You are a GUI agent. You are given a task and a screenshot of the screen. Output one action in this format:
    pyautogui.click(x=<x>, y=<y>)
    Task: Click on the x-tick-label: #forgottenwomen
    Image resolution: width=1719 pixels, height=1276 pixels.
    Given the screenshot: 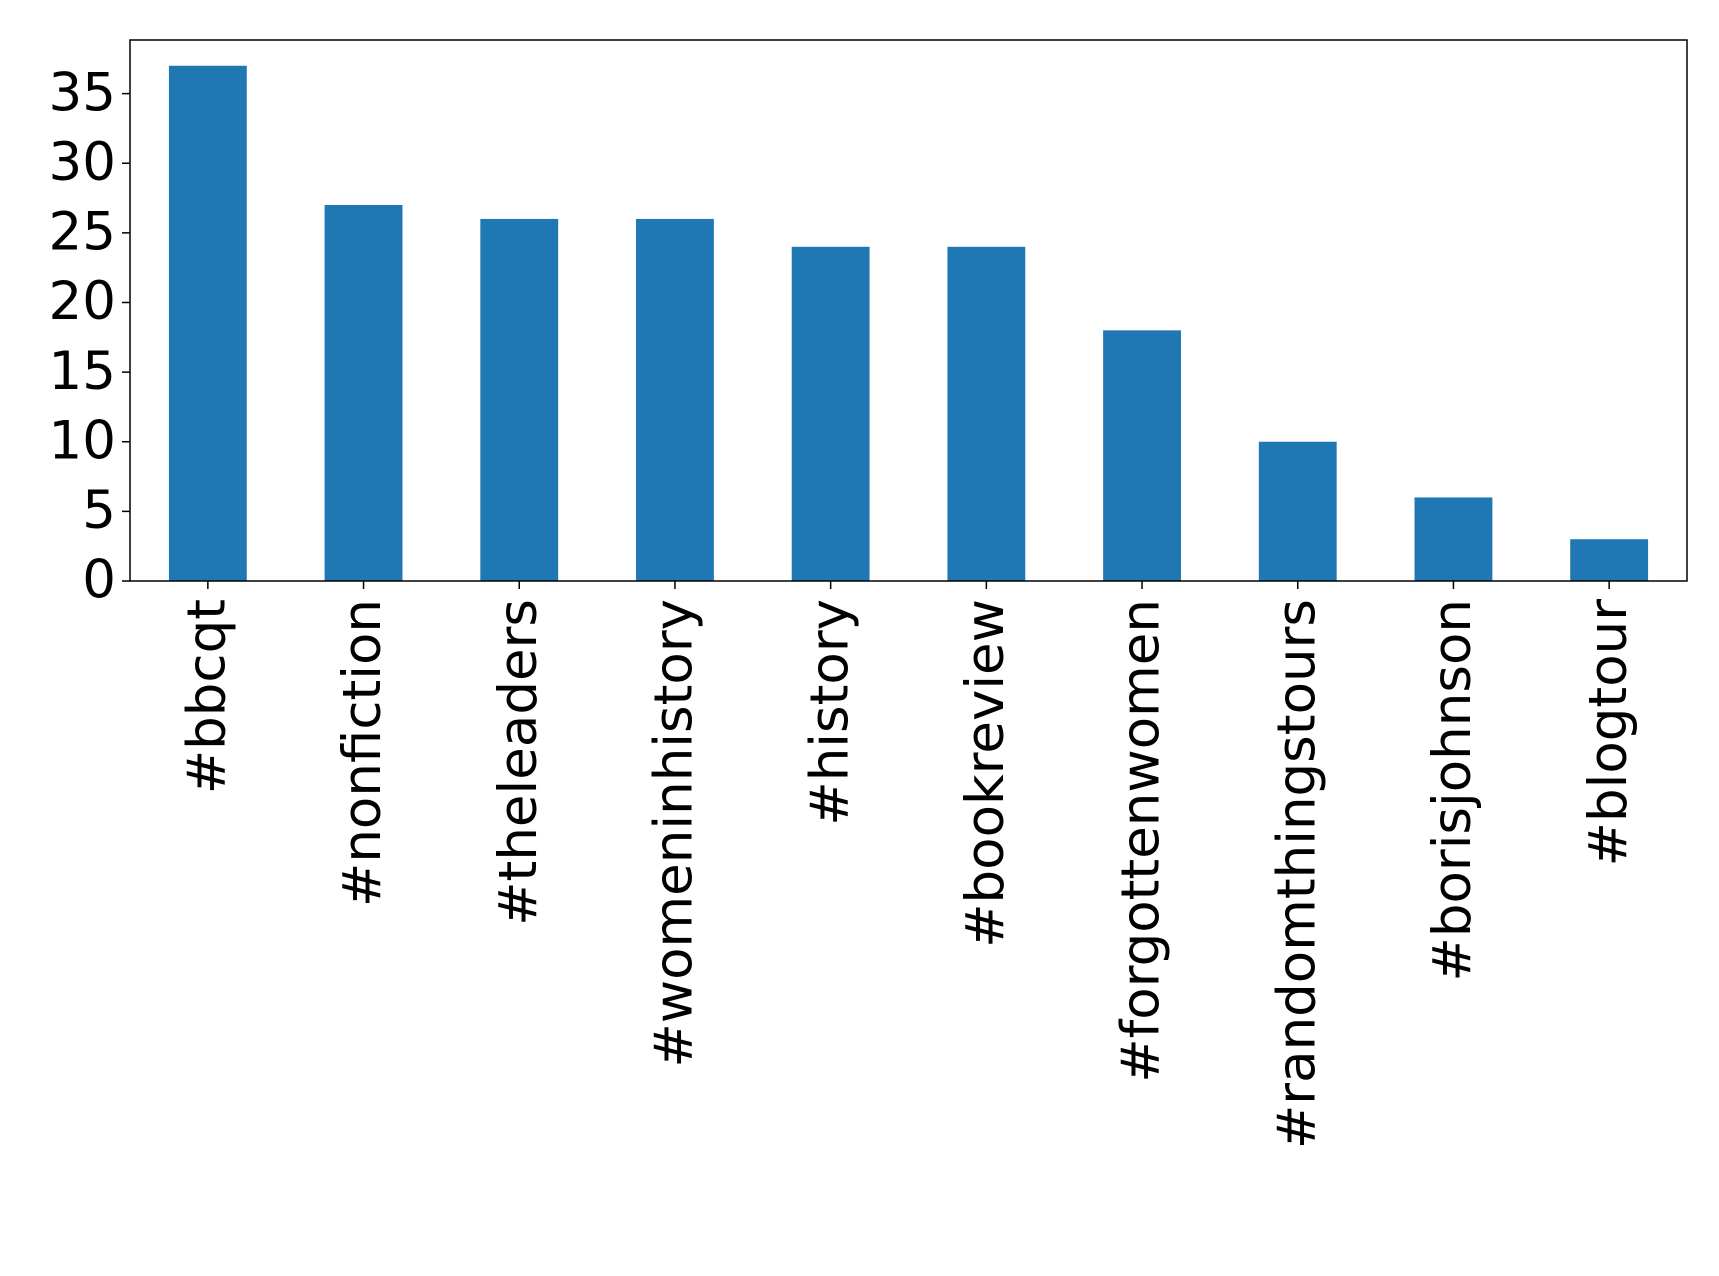 What is the action you would take?
    pyautogui.click(x=1141, y=841)
    